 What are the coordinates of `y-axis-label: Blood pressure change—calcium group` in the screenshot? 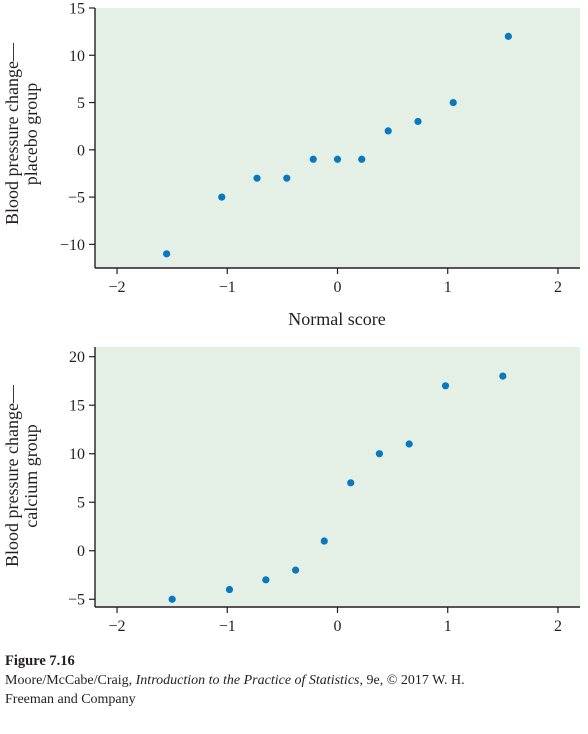 It's located at (21, 475).